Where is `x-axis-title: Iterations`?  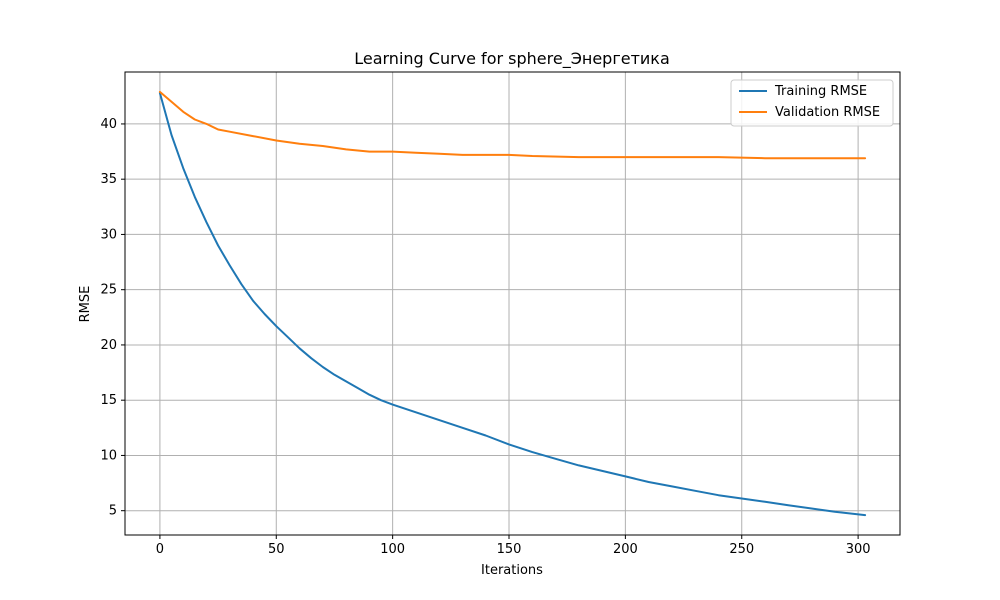 x-axis-title: Iterations is located at coordinates (512, 570).